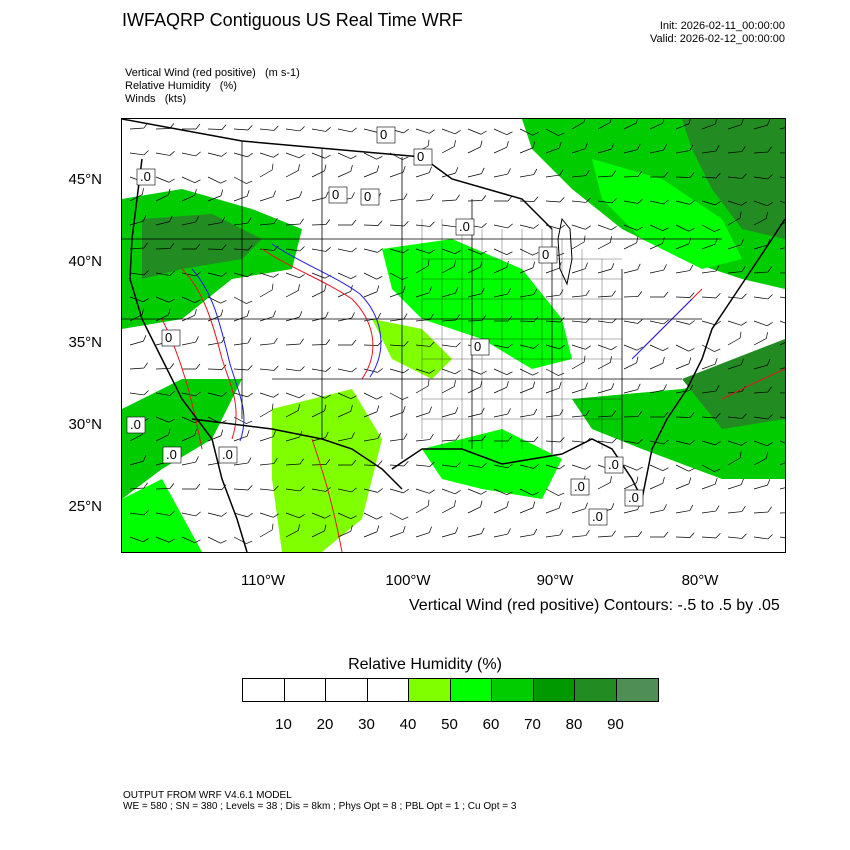  I want to click on lon-label: 90°W, so click(555, 580).